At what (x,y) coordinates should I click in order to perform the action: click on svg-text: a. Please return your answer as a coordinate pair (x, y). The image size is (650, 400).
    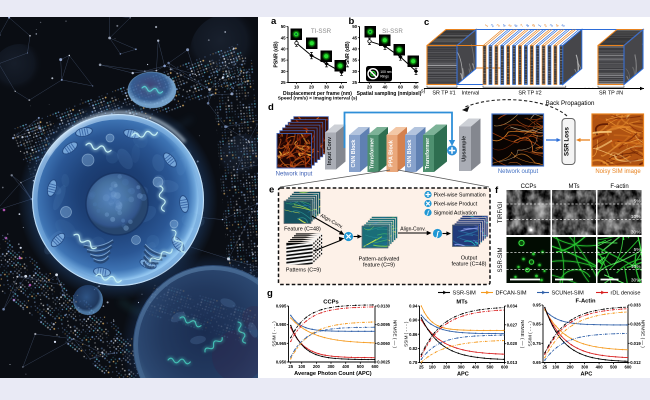
    Looking at the image, I should click on (274, 21).